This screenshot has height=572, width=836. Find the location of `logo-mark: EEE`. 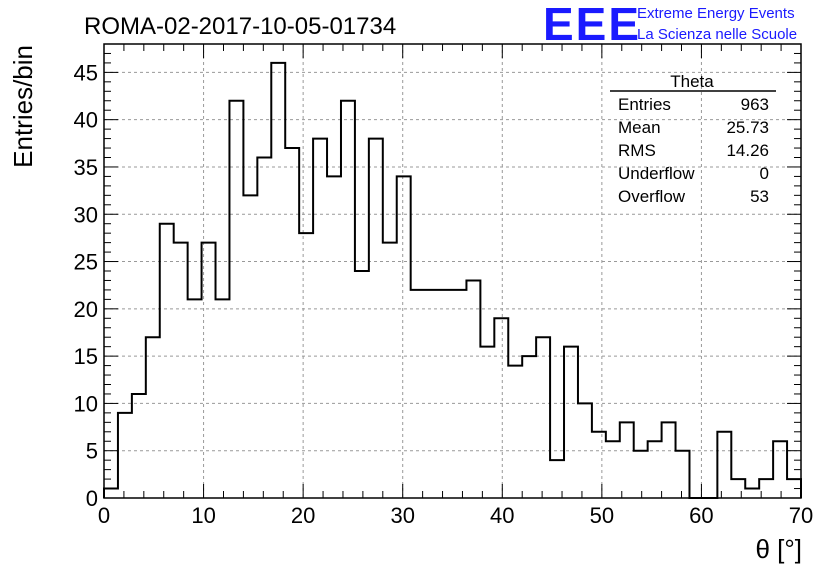

logo-mark: EEE is located at coordinates (592, 25).